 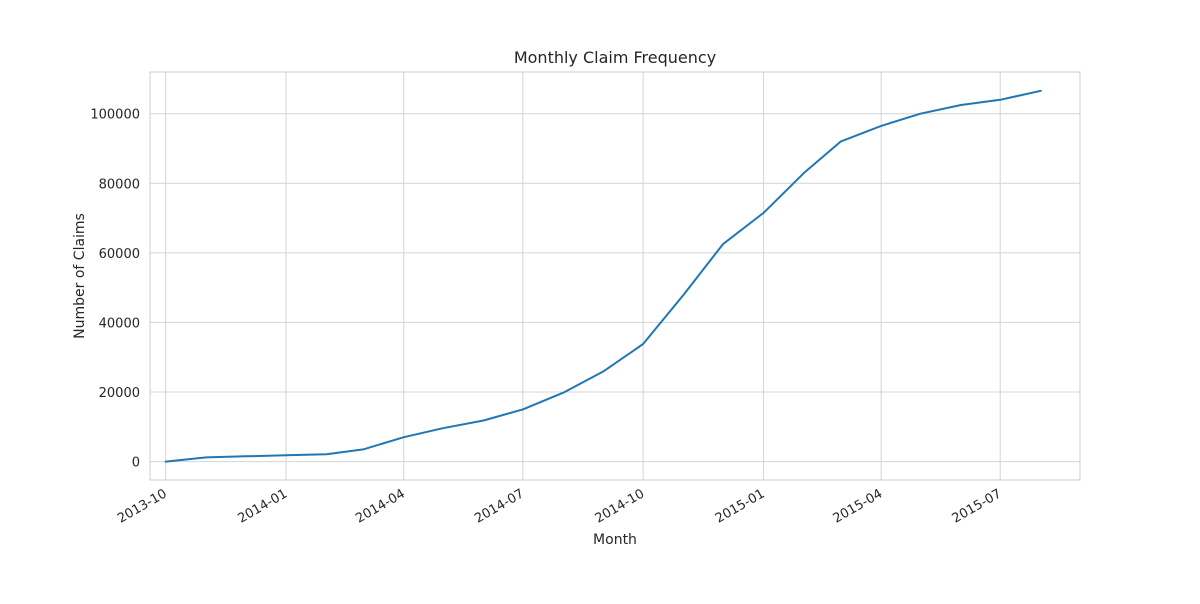 I want to click on y-tick-label: 40000, so click(x=119, y=323).